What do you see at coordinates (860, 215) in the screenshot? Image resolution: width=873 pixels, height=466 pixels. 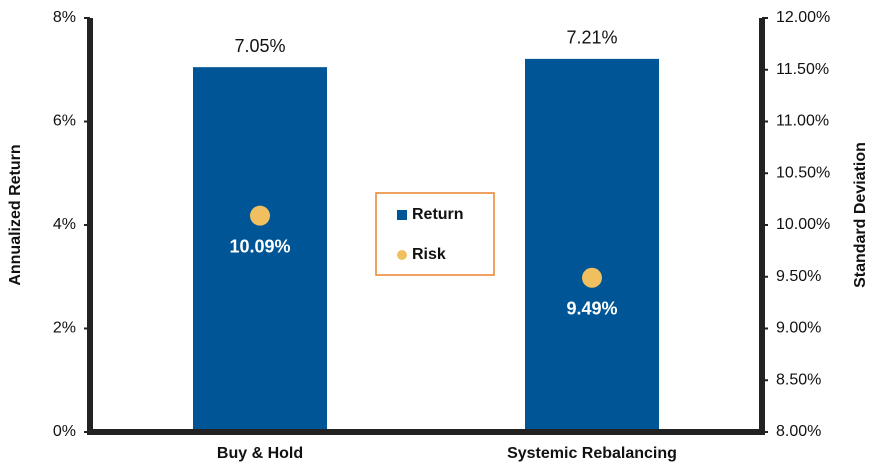 I see `y2-axis-title: Standard Deviation` at bounding box center [860, 215].